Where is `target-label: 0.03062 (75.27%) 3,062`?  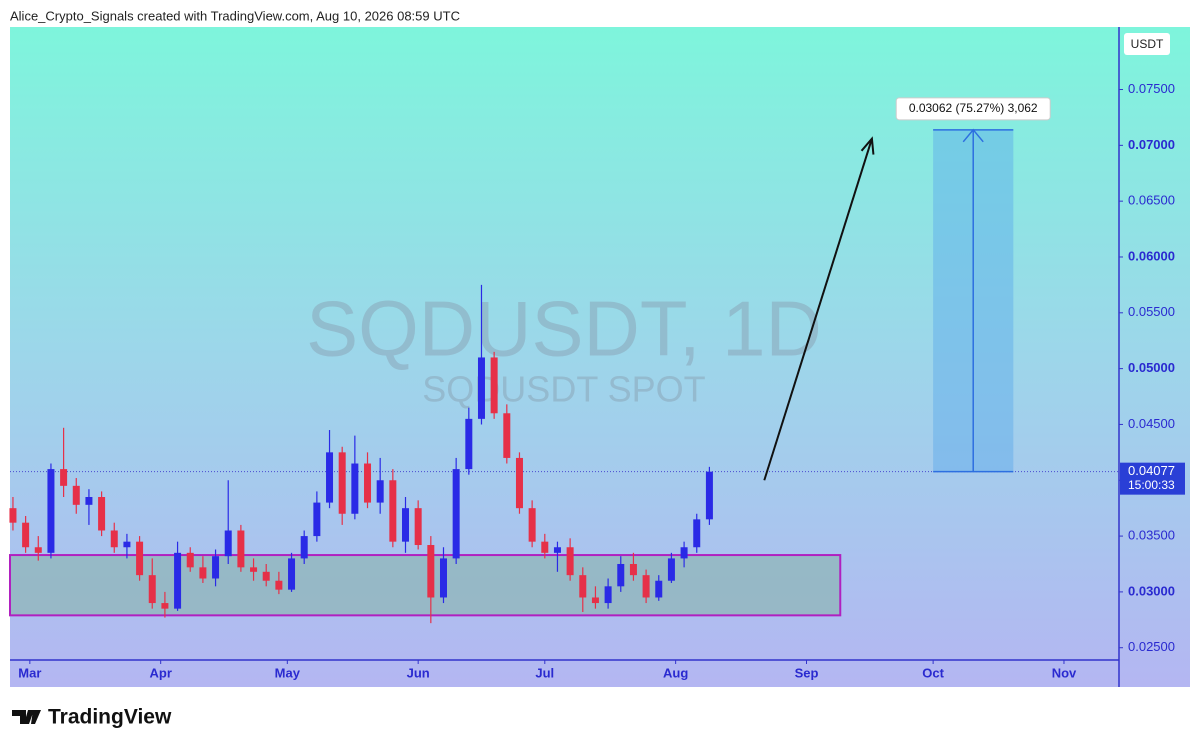 target-label: 0.03062 (75.27%) 3,062 is located at coordinates (973, 108).